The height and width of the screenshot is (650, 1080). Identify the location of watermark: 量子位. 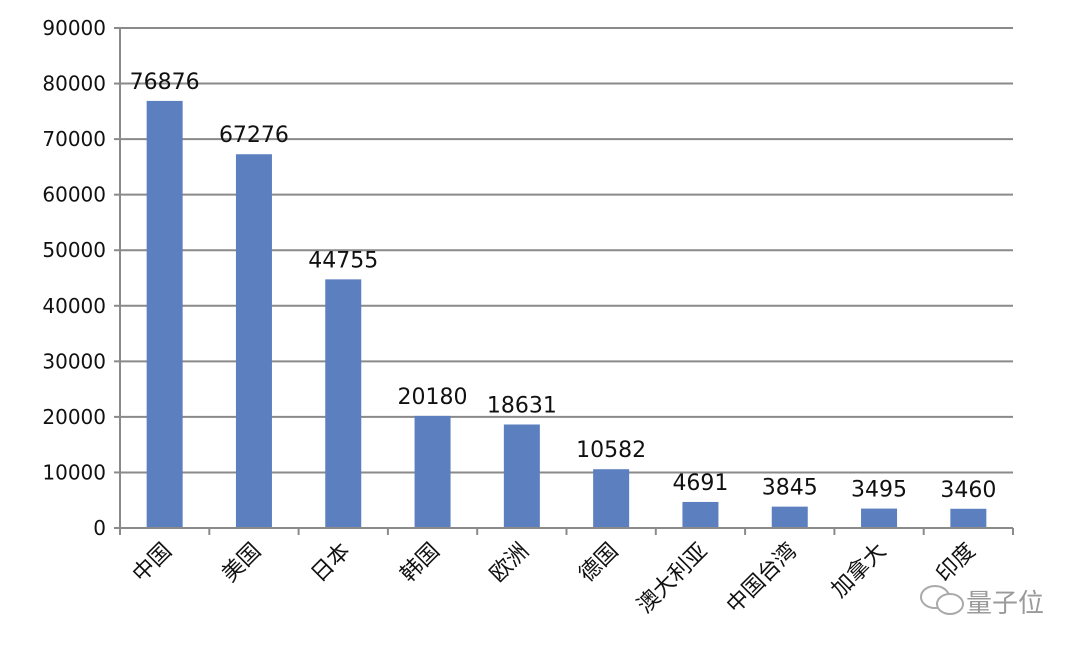
(982, 602).